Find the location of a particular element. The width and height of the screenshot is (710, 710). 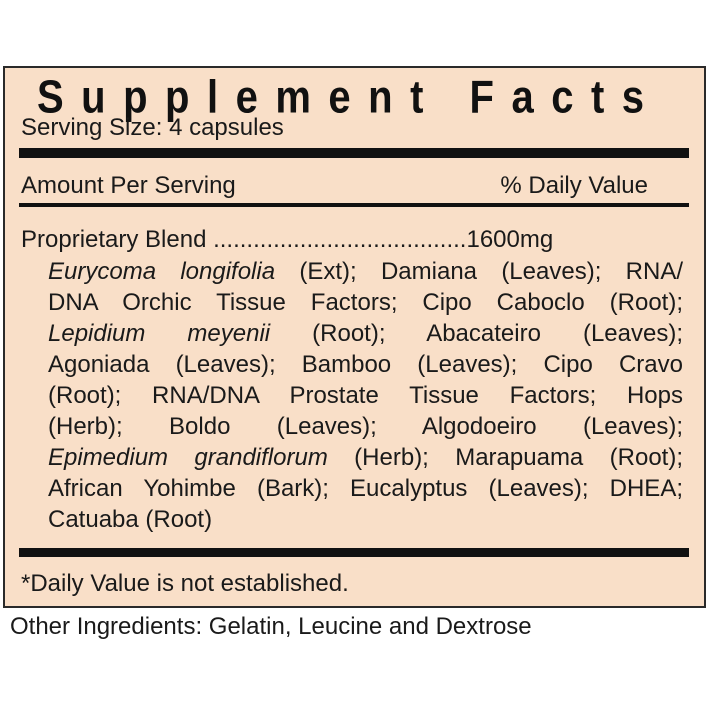

ingredient-botanical-name: Eurycoma longifolia is located at coordinates (162, 271).